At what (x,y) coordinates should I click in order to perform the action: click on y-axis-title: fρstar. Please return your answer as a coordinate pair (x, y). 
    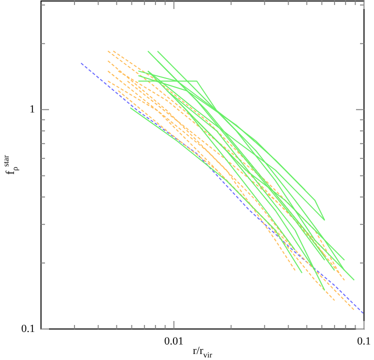
    Looking at the image, I should click on (11, 164).